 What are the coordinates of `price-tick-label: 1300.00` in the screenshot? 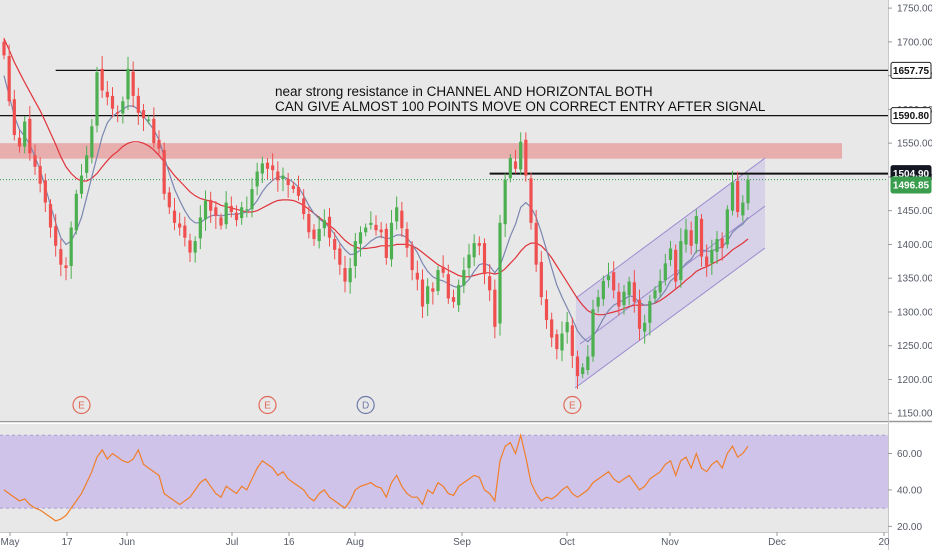 It's located at (914, 312).